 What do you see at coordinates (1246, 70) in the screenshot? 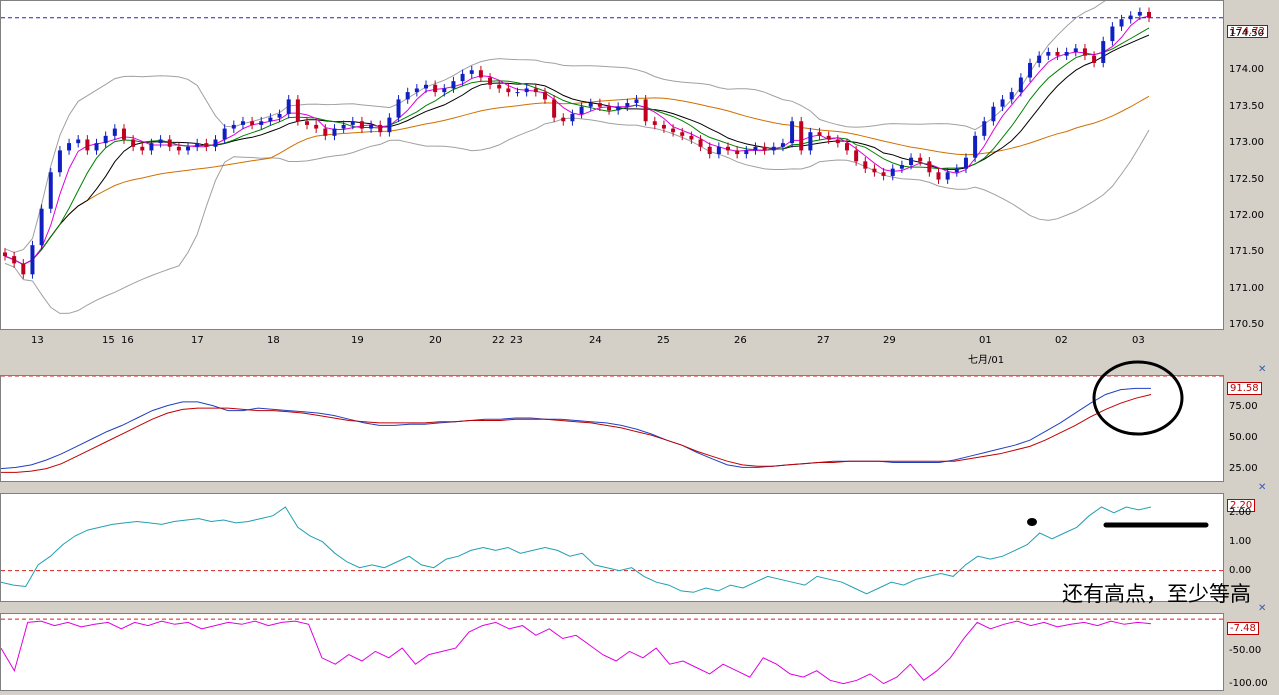
I see `price-y-tick: 174.00` at bounding box center [1246, 70].